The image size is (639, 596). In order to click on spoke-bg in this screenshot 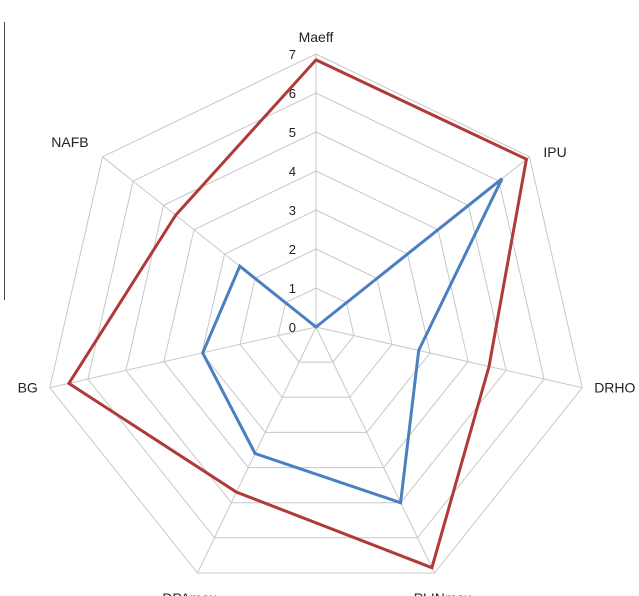, I will do `click(183, 357)`.